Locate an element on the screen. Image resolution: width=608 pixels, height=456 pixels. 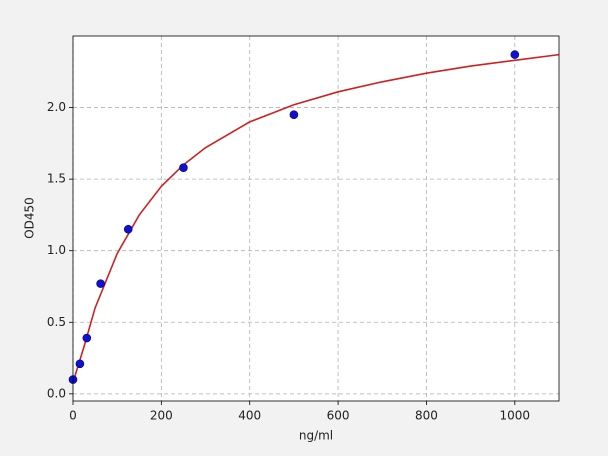
y-tick-label: 0.5 is located at coordinates (56, 322).